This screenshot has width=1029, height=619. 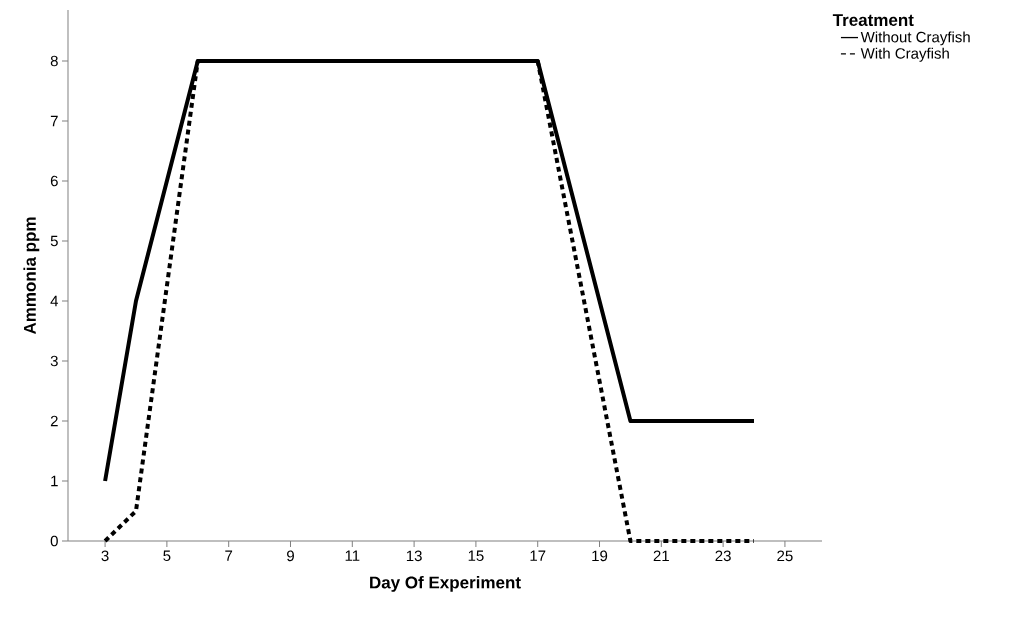 What do you see at coordinates (538, 555) in the screenshot?
I see `x-tick-label: 17` at bounding box center [538, 555].